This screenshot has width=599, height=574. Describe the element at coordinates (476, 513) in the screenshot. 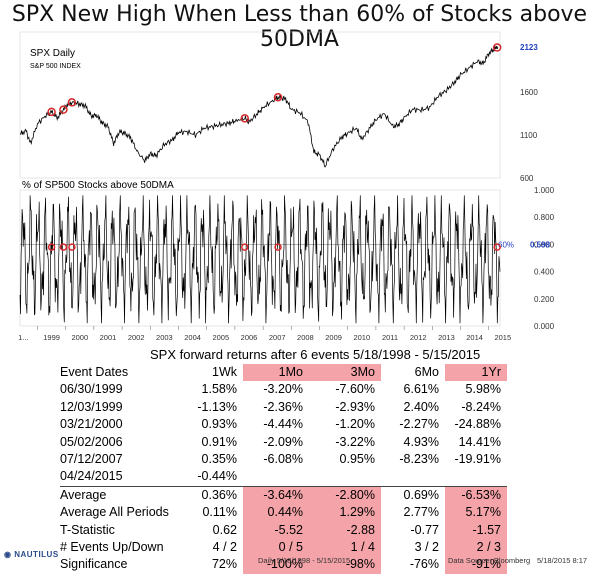

I see `table-cell: 5.17%` at that location.